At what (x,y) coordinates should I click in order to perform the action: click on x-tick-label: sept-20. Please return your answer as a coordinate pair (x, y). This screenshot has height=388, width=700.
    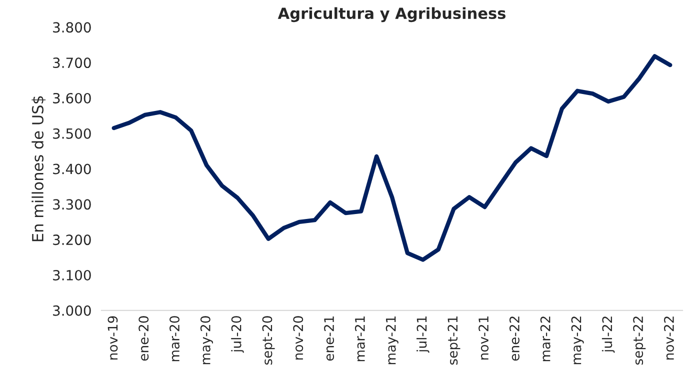
    Looking at the image, I should click on (268, 340).